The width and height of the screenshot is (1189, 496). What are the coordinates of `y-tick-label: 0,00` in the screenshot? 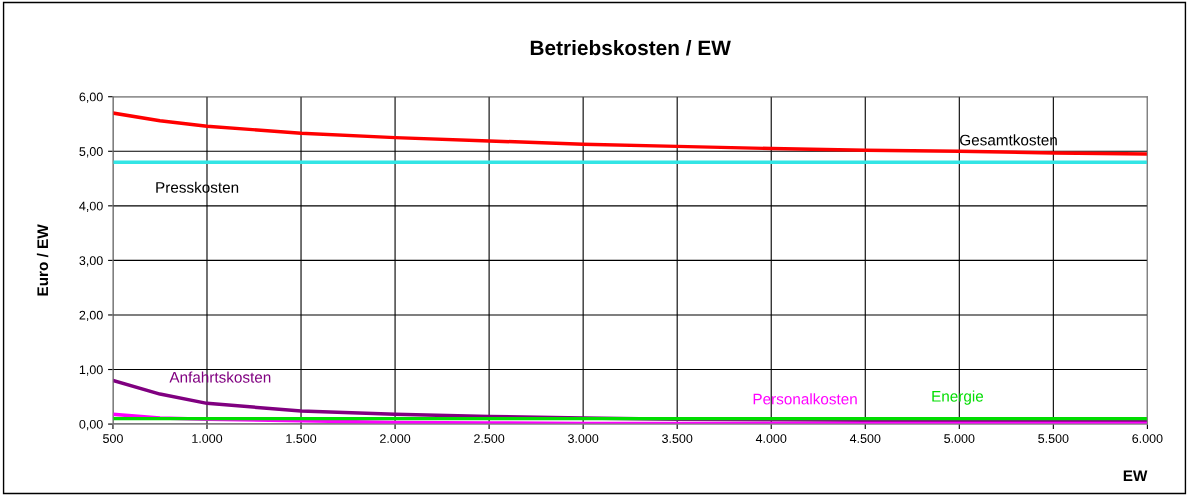 It's located at (91, 425).